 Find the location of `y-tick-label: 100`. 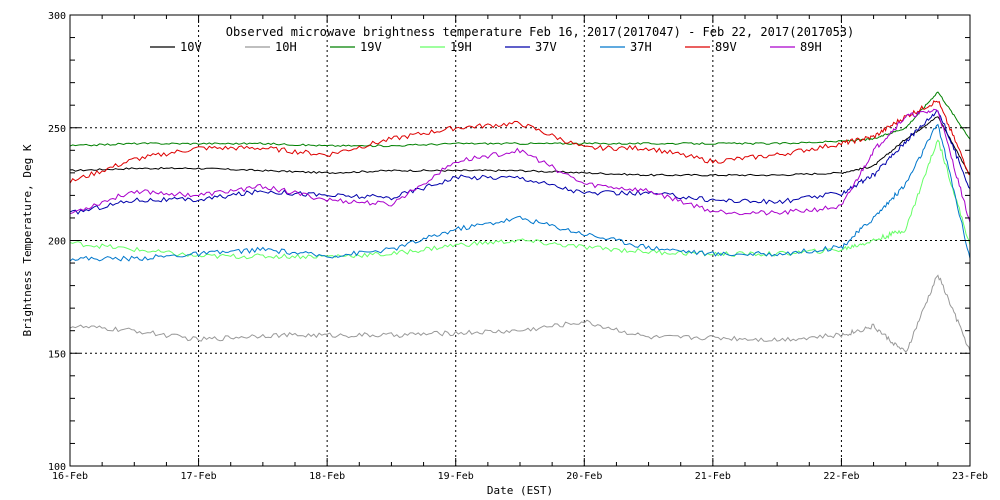

y-tick-label: 100 is located at coordinates (57, 467).